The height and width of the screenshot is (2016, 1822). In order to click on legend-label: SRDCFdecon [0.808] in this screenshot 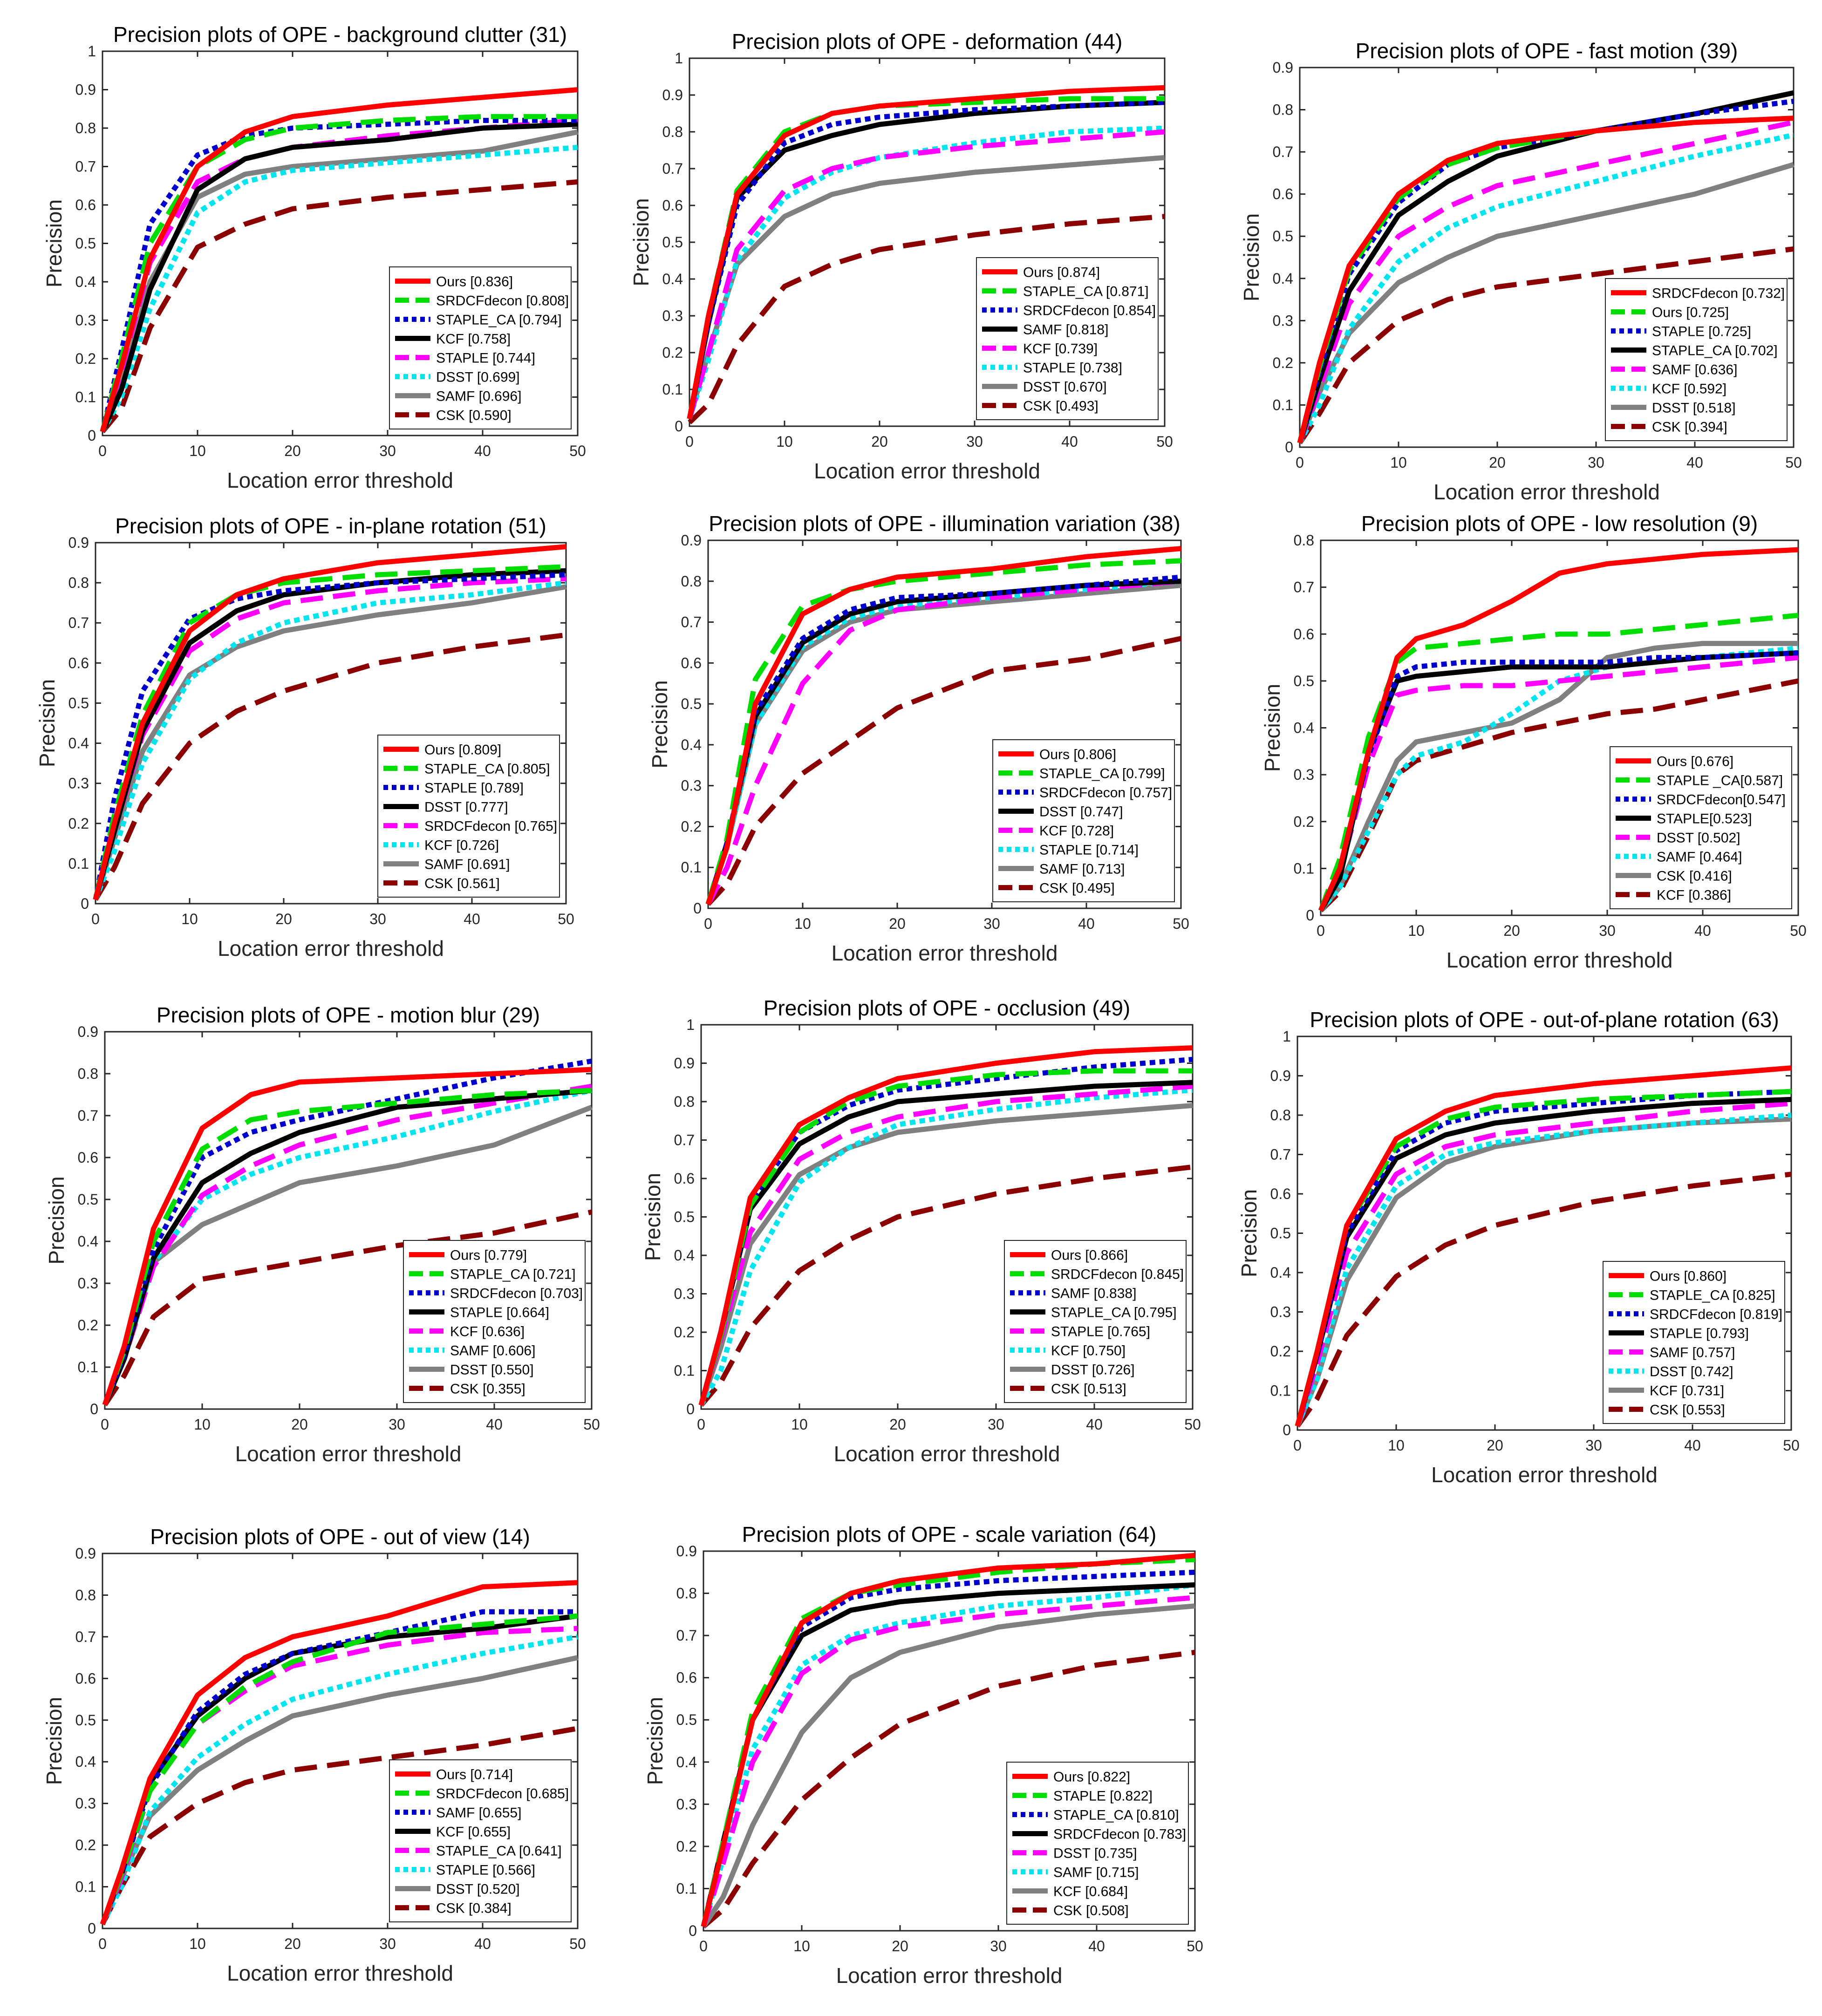, I will do `click(502, 301)`.